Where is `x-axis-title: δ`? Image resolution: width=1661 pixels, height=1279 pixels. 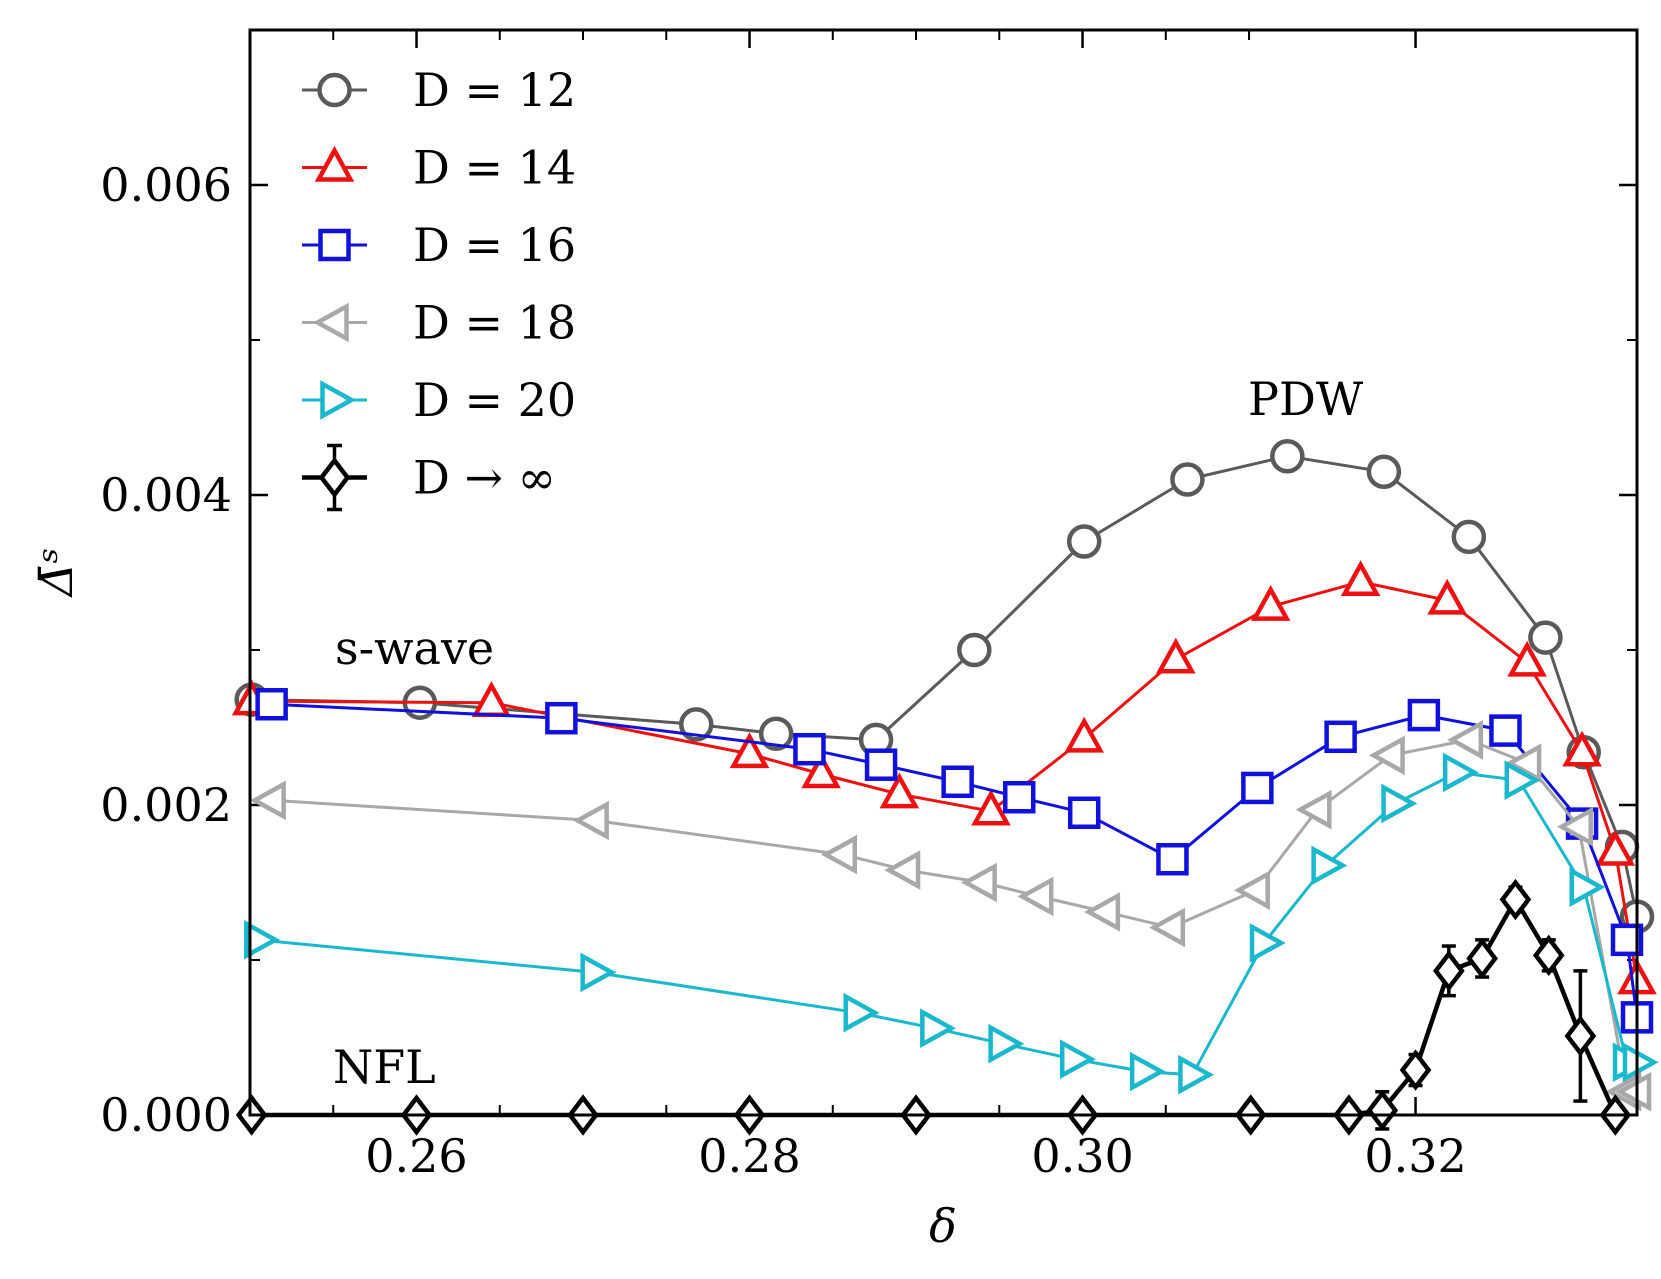
x-axis-title: δ is located at coordinates (943, 1226).